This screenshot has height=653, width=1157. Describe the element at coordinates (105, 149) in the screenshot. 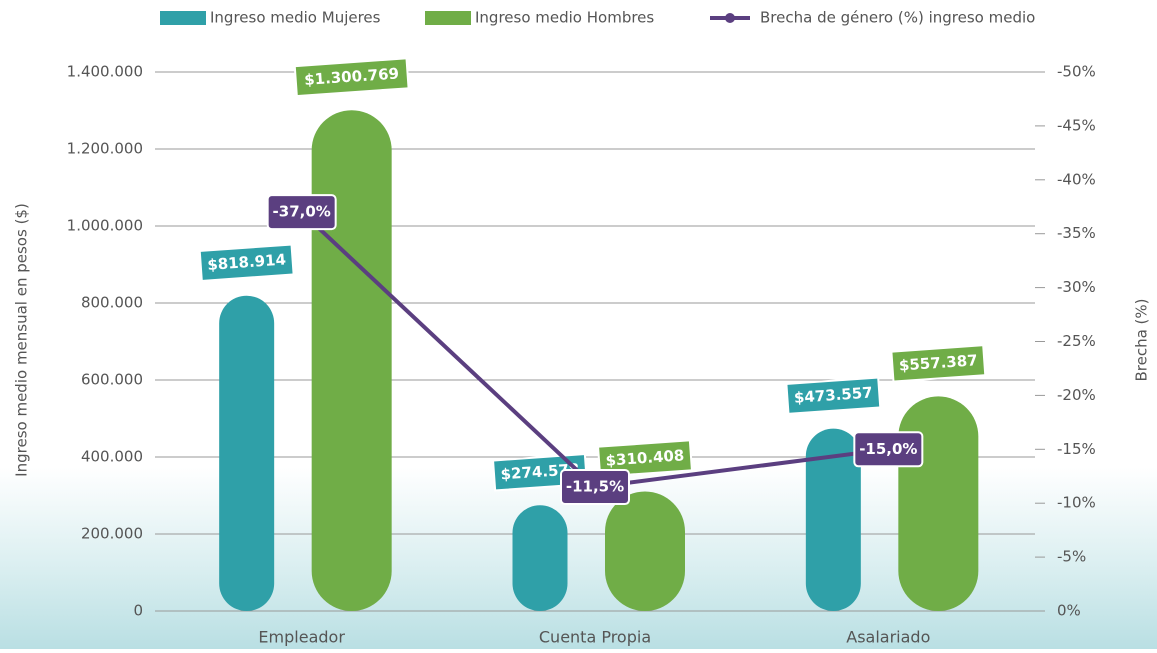

I see `y-tick-label: 1.200.000` at that location.